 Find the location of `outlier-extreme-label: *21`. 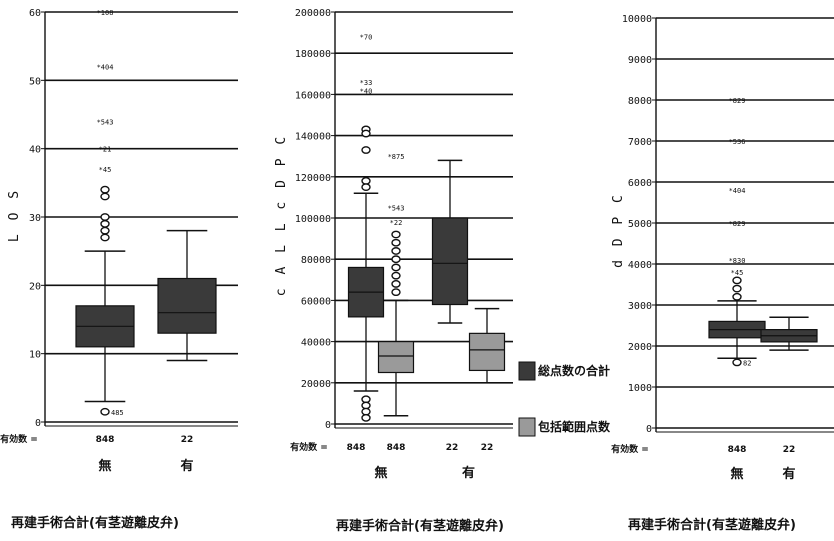

outlier-extreme-label: *21 is located at coordinates (105, 150).